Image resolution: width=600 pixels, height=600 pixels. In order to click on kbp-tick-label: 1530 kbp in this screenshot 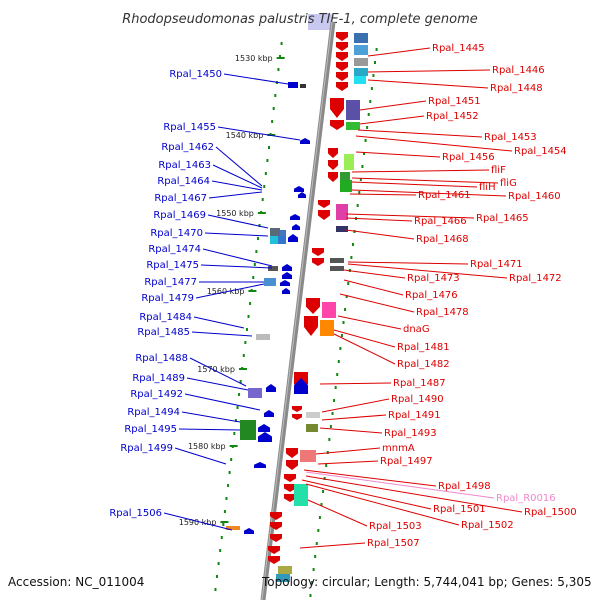, I will do `click(254, 58)`.